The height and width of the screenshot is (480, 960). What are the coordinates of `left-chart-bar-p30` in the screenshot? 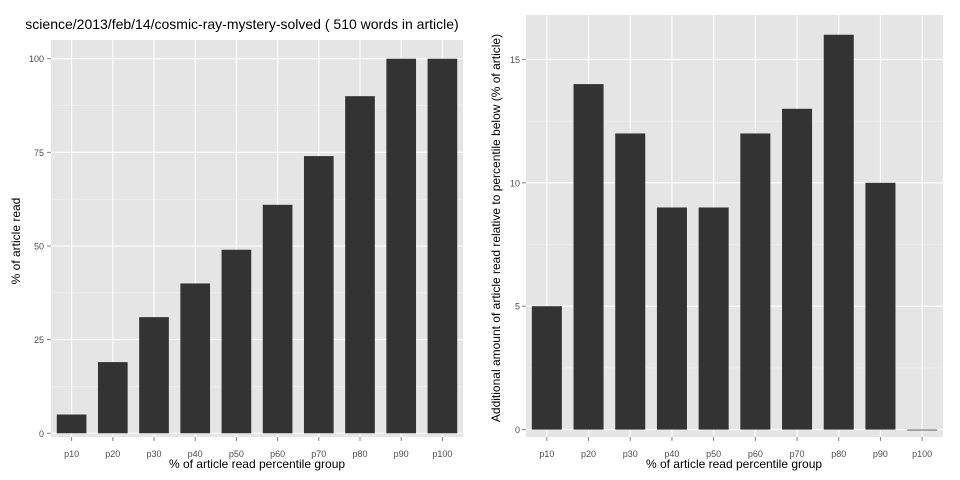 It's located at (154, 375).